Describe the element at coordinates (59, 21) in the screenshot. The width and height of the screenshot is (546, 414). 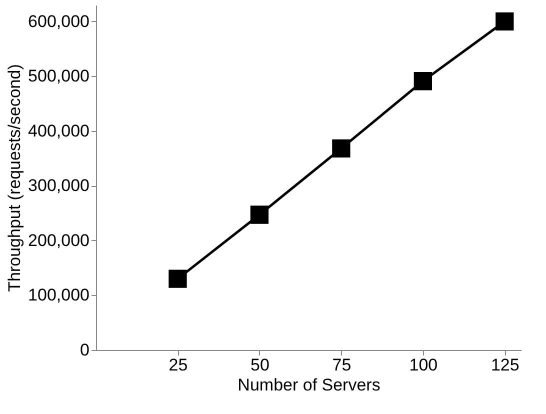
I see `y-tick-label: 600,000` at that location.